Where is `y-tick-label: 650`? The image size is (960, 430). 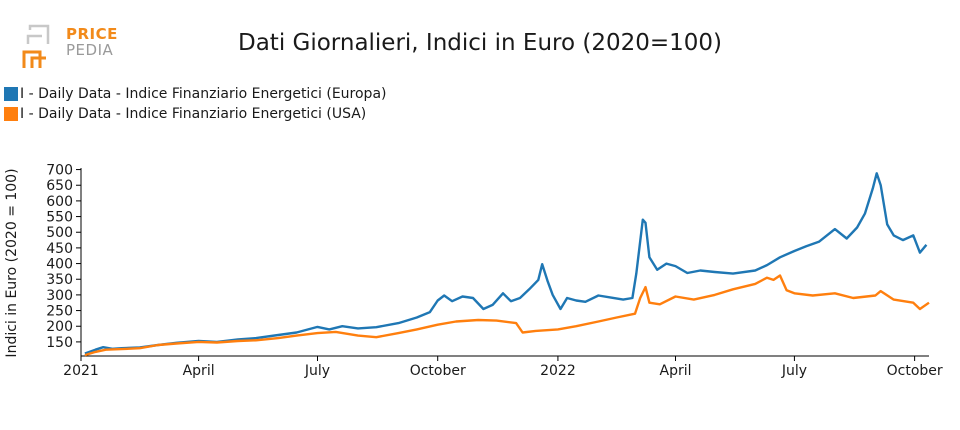
y-tick-label: 650 is located at coordinates (59, 186).